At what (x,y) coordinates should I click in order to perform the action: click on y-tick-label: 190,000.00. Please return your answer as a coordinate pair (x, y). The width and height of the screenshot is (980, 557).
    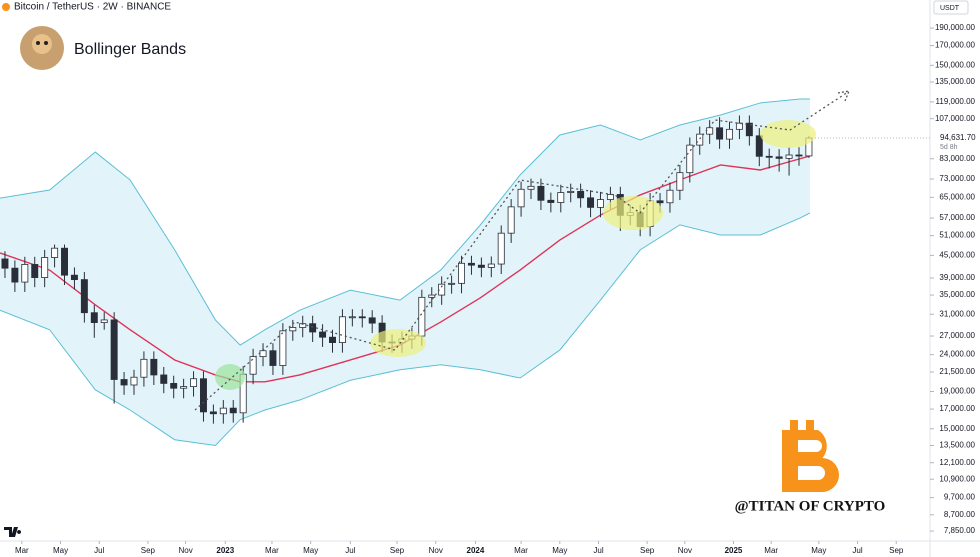
    Looking at the image, I should click on (955, 27).